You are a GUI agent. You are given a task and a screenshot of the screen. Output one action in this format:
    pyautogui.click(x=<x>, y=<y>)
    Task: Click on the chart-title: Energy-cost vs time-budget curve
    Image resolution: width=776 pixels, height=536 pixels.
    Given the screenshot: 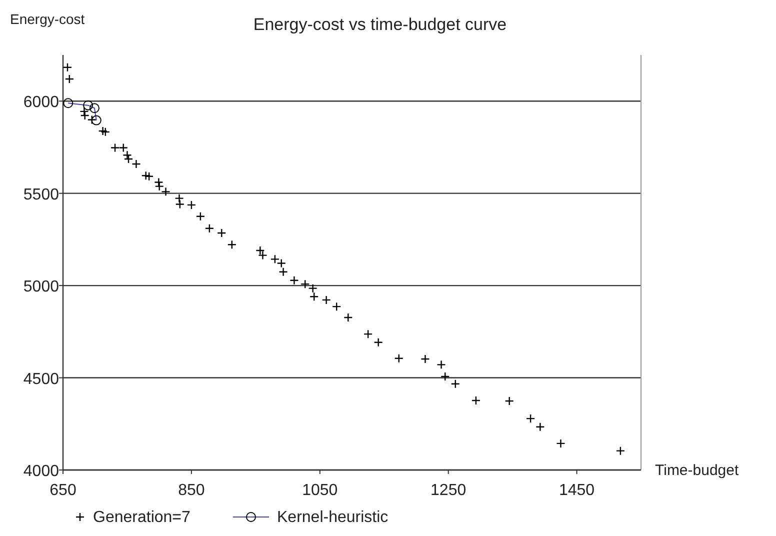 What is the action you would take?
    pyautogui.click(x=380, y=24)
    